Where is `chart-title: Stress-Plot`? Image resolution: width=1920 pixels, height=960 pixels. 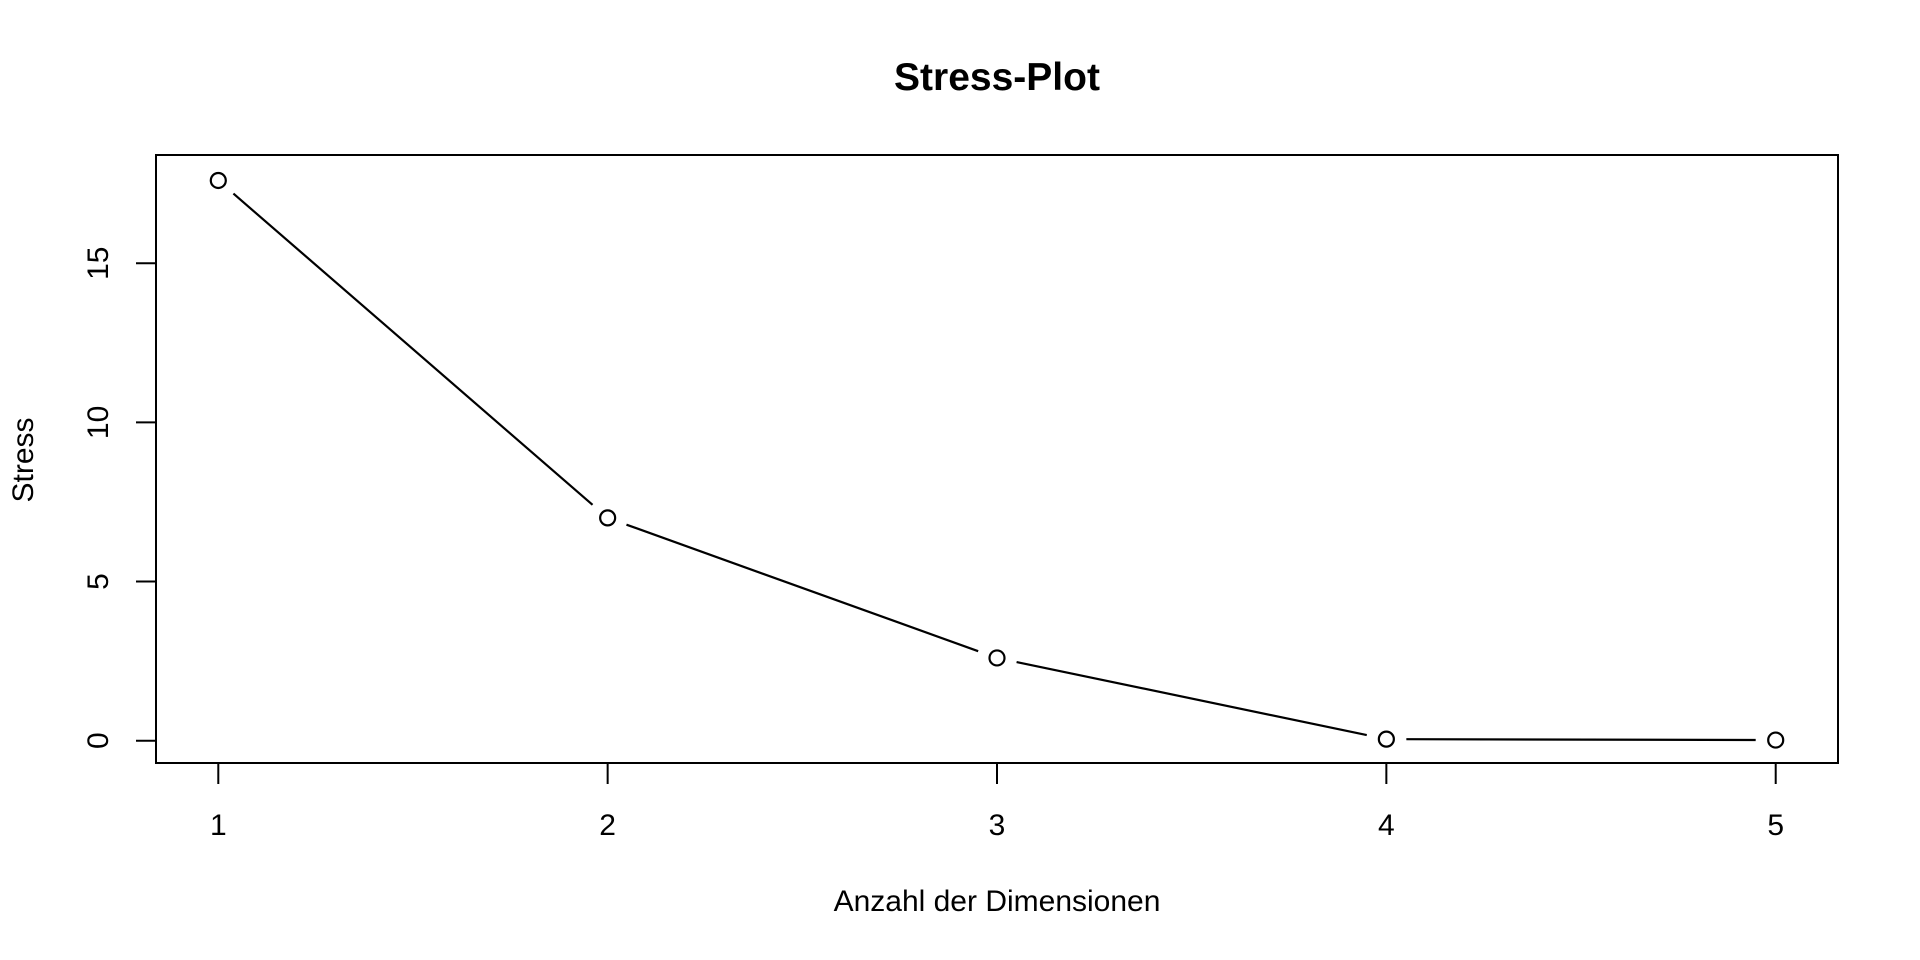 chart-title: Stress-Plot is located at coordinates (997, 77).